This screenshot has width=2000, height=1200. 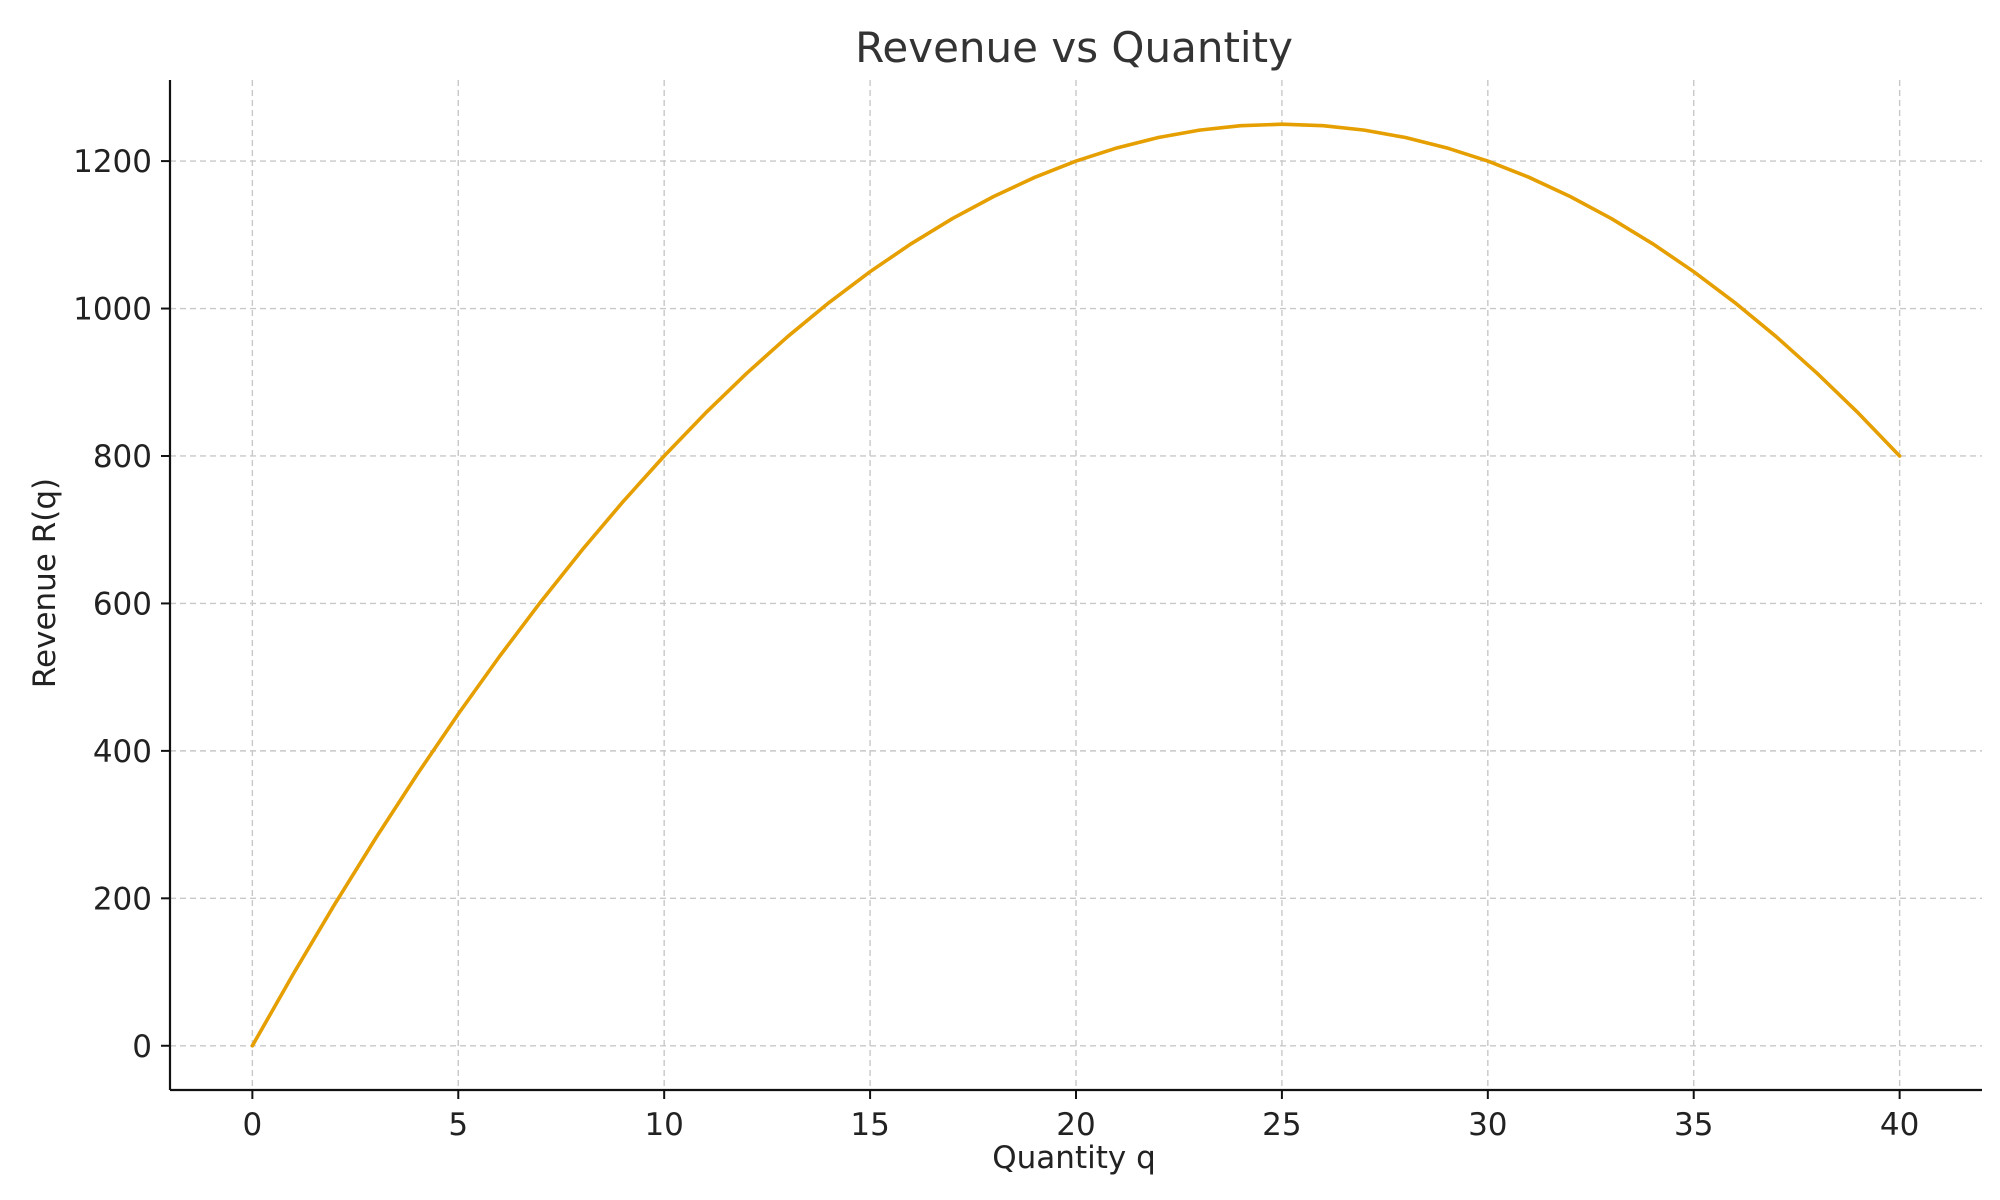 I want to click on y-axis-title: Revenue R(q), so click(x=45, y=583).